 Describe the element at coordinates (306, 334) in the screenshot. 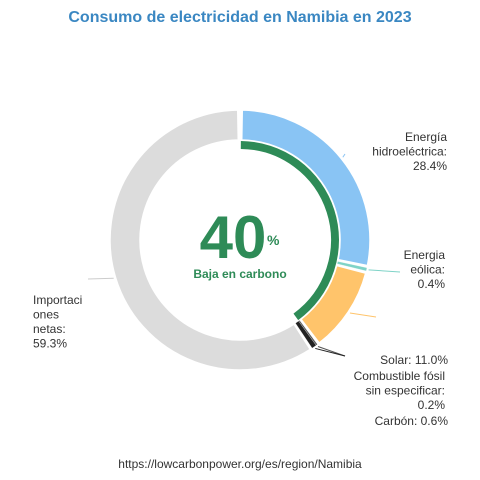

I see `slice-carbon` at that location.